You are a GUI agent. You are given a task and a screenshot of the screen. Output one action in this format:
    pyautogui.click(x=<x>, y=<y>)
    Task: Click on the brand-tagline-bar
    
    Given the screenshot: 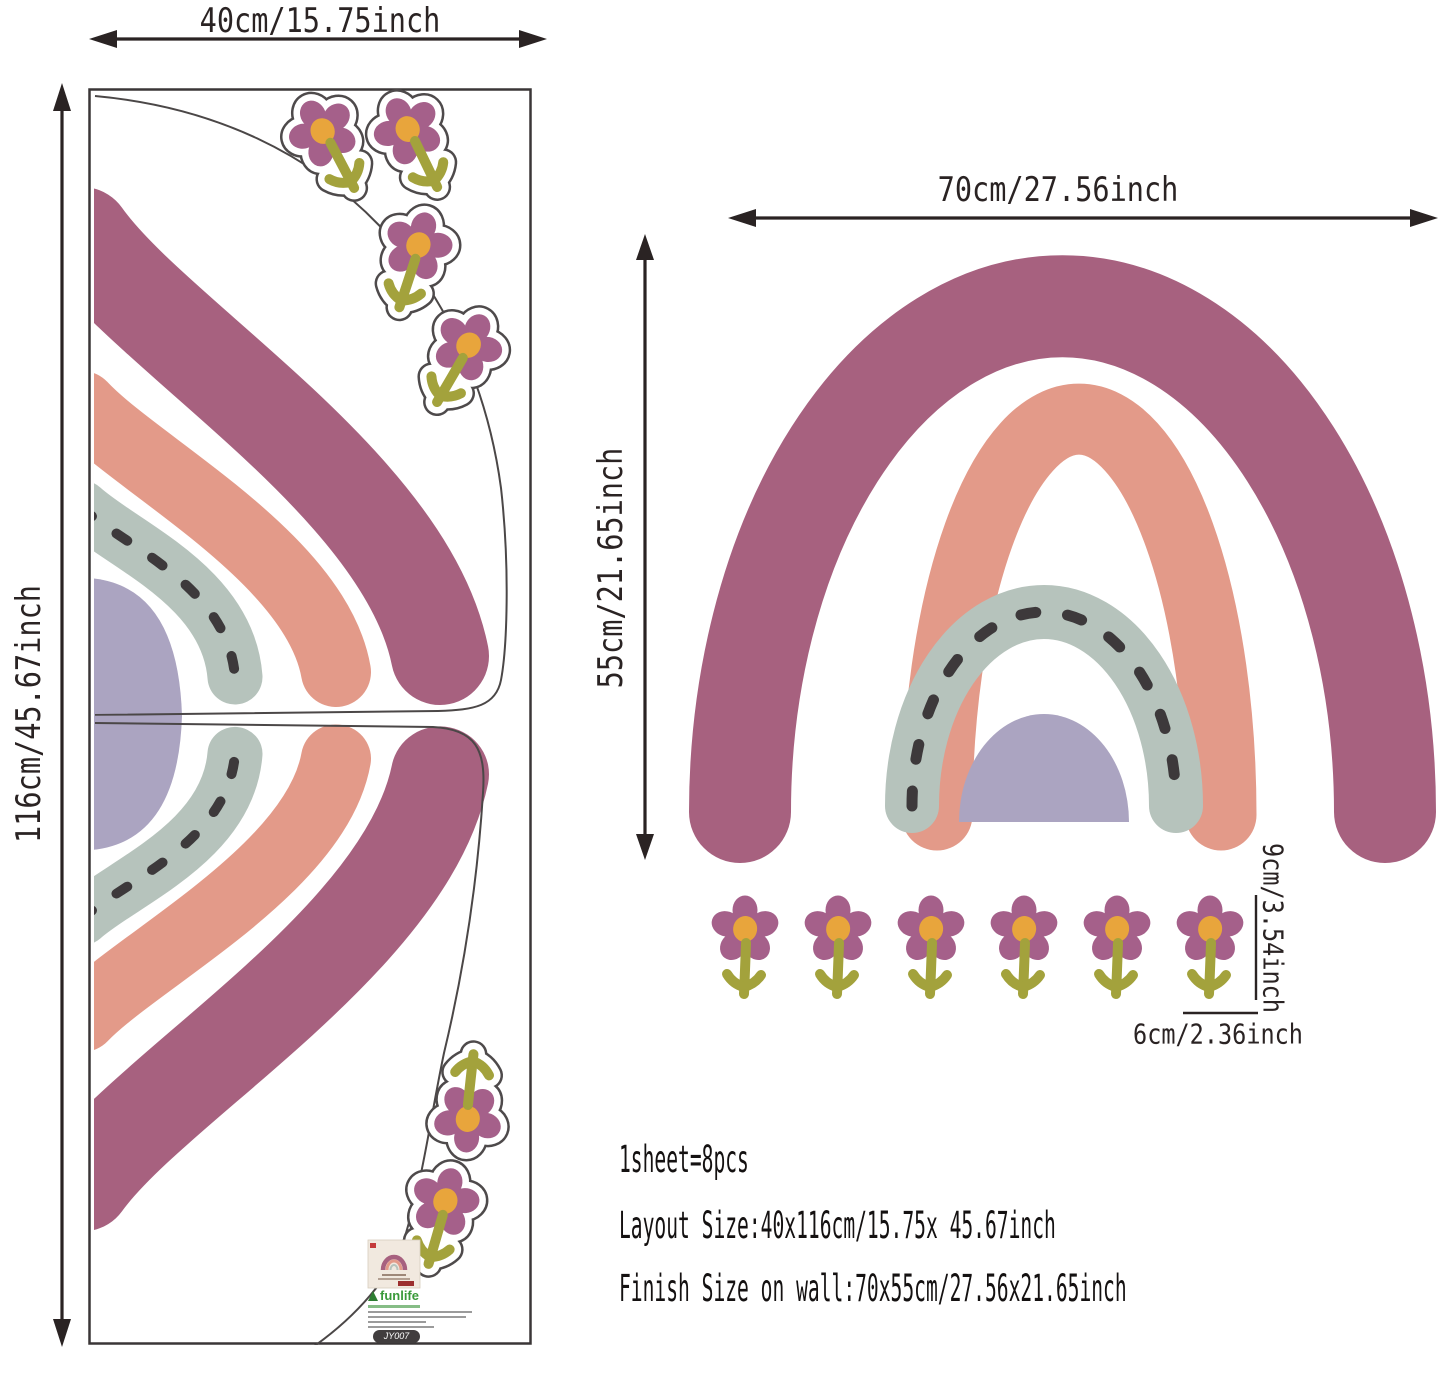 What is the action you would take?
    pyautogui.click(x=394, y=1306)
    